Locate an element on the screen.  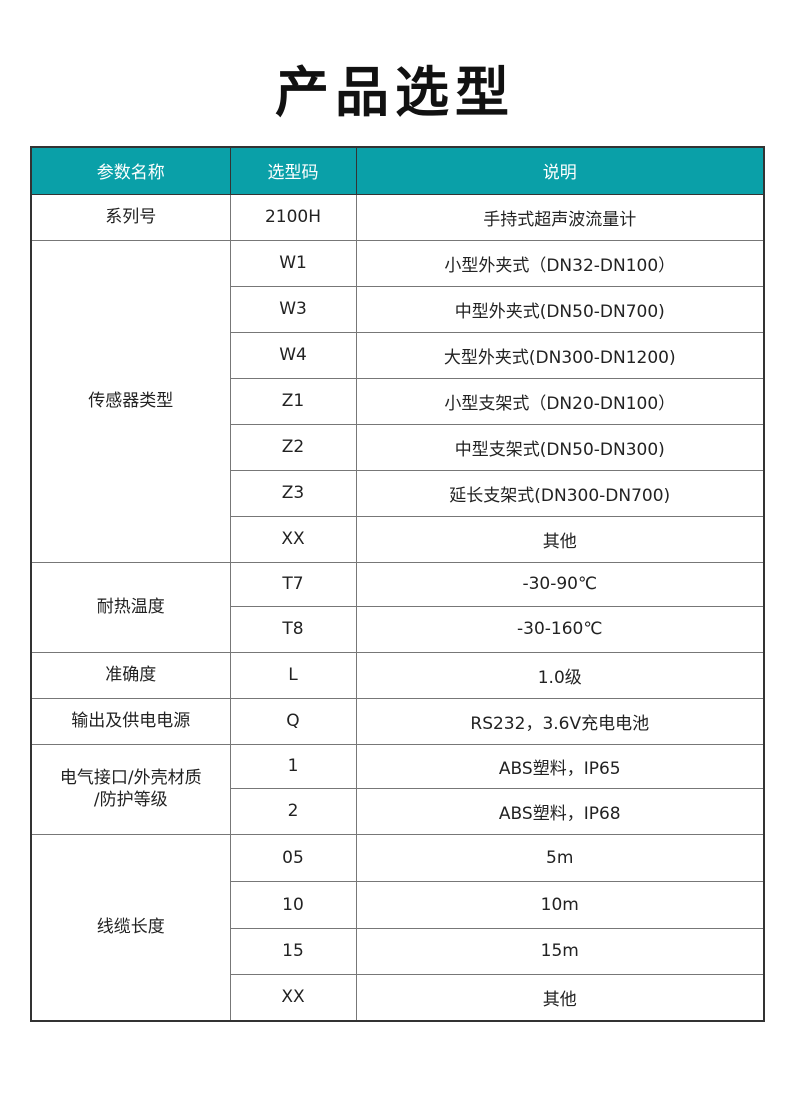
table-header: 参数名称 选型码 说明 is located at coordinates (397, 170).